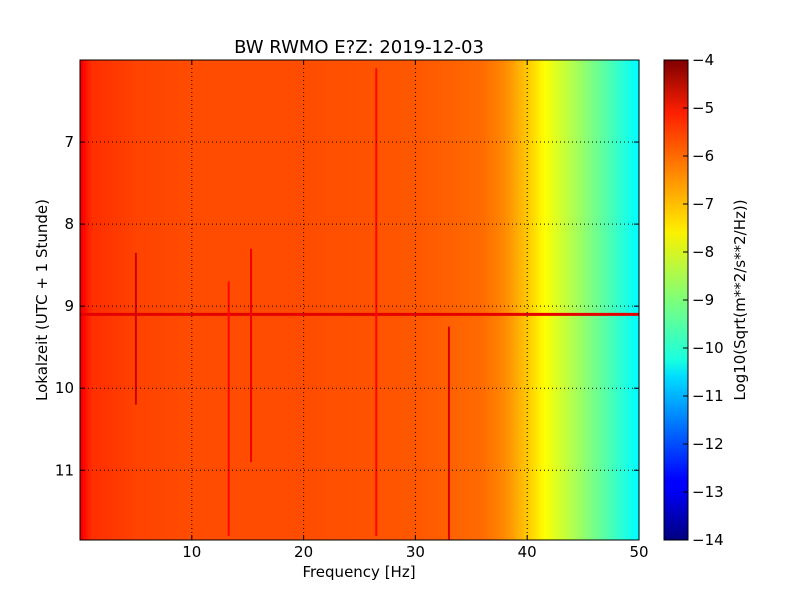  What do you see at coordinates (708, 396) in the screenshot?
I see `colorbar-tick-label: −11` at bounding box center [708, 396].